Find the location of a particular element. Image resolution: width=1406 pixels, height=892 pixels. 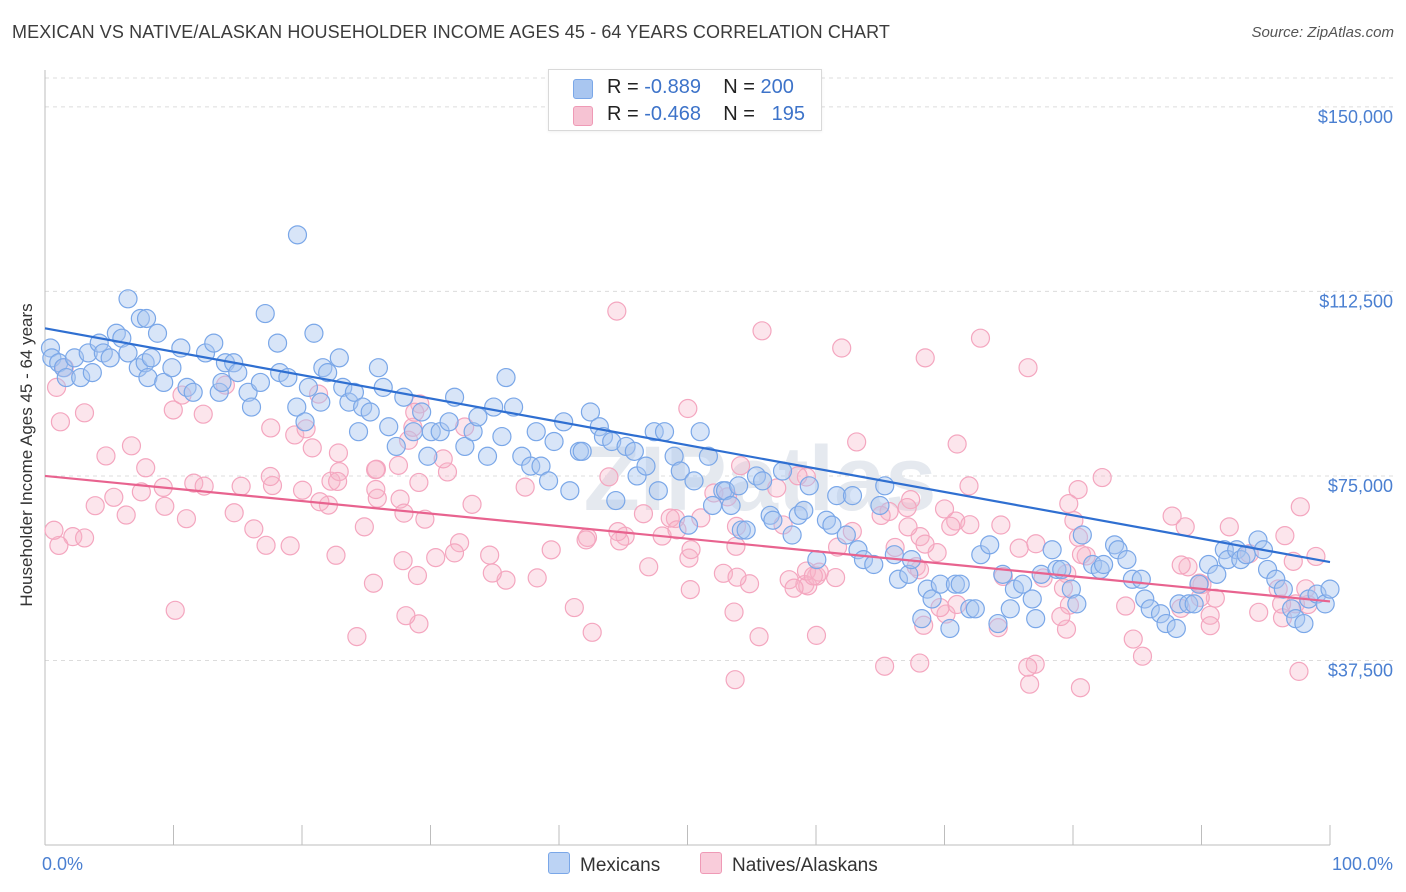

legend-item-natives: Natives/Alaskans is located at coordinates (789, 864).